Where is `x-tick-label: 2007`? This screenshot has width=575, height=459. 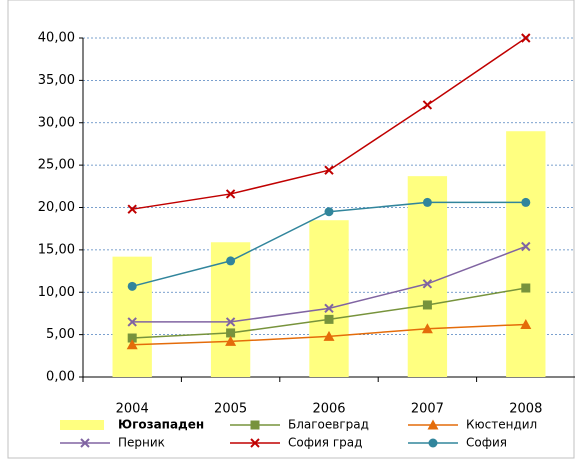
x-tick-label: 2007 is located at coordinates (427, 409).